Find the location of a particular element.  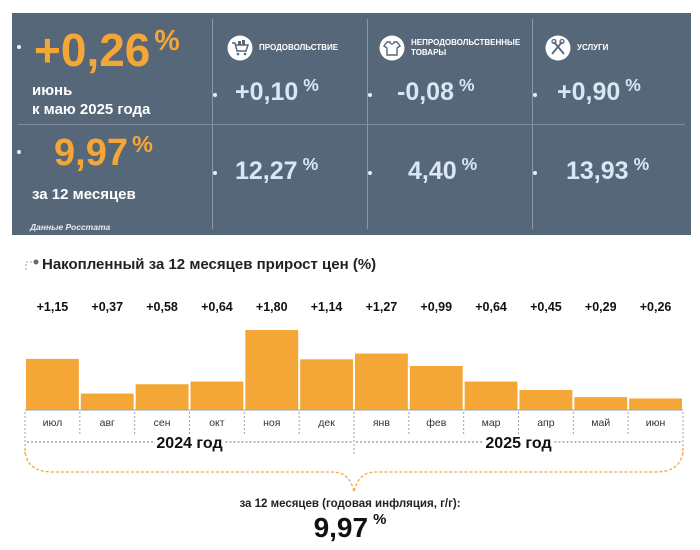

bar-value-label: +0,99 is located at coordinates (436, 307).